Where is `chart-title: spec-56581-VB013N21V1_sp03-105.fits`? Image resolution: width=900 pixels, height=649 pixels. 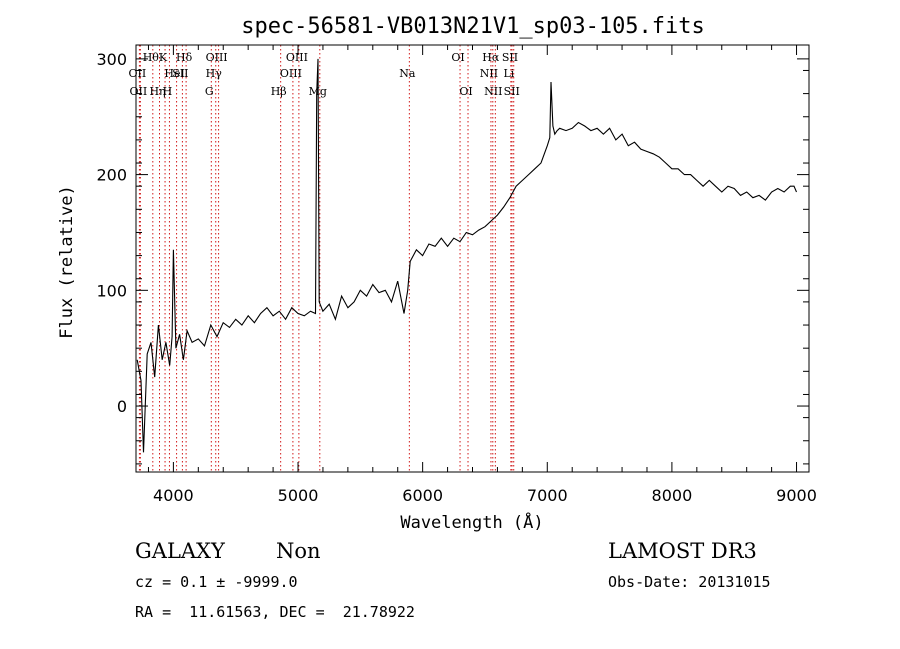 chart-title: spec-56581-VB013N21V1_sp03-105.fits is located at coordinates (473, 26).